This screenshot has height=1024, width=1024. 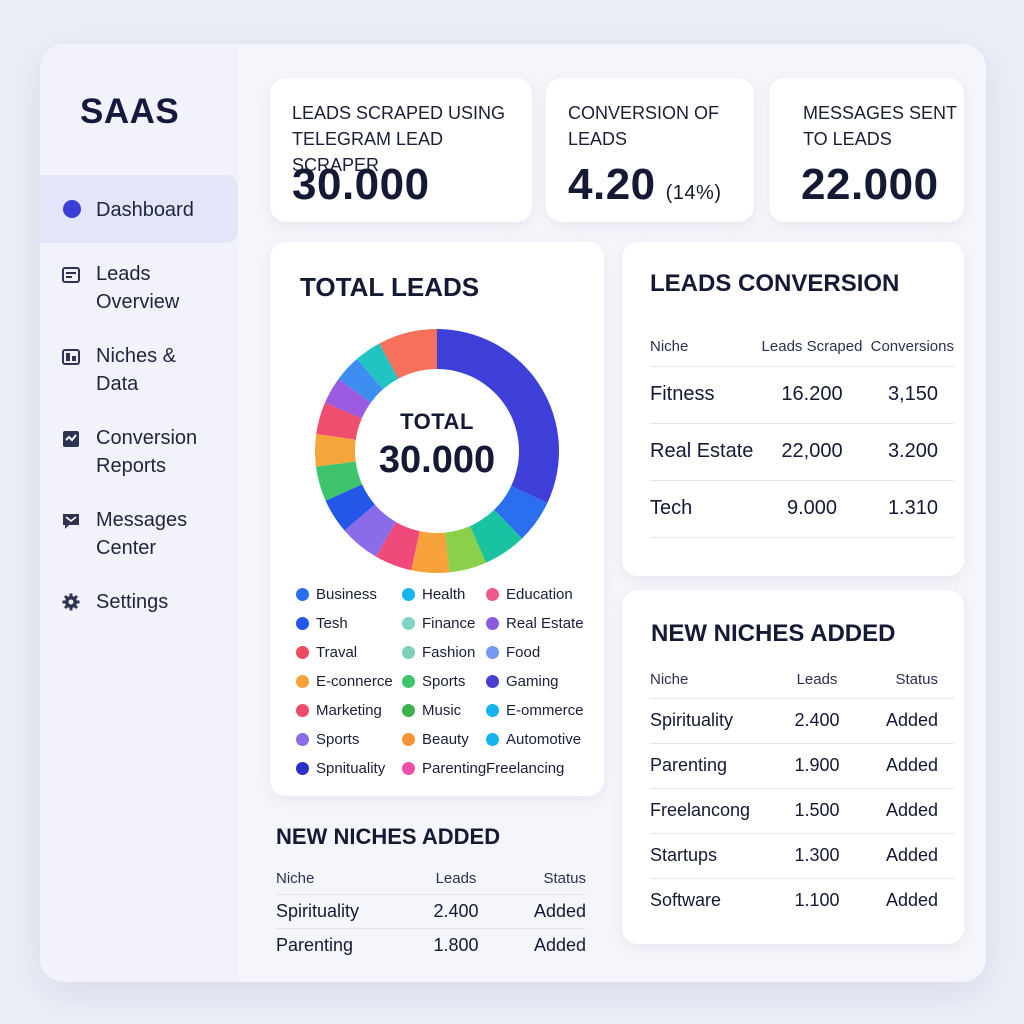 What do you see at coordinates (71, 208) in the screenshot?
I see `dashboard-icon` at bounding box center [71, 208].